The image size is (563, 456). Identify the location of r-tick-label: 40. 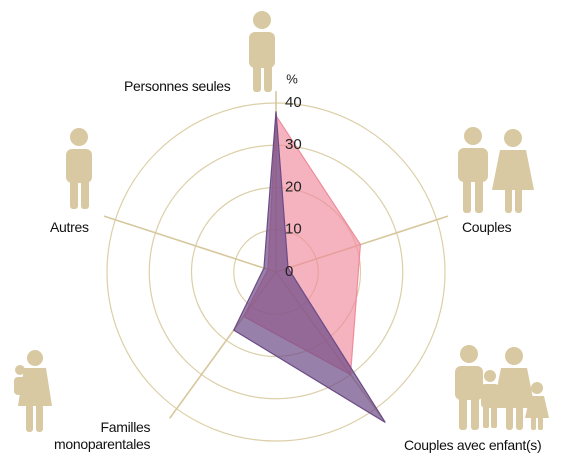
(293, 102).